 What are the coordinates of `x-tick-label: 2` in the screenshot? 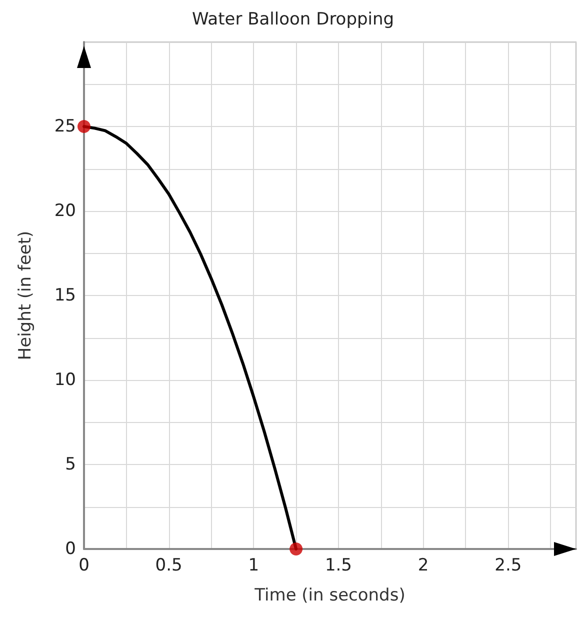 It's located at (423, 566).